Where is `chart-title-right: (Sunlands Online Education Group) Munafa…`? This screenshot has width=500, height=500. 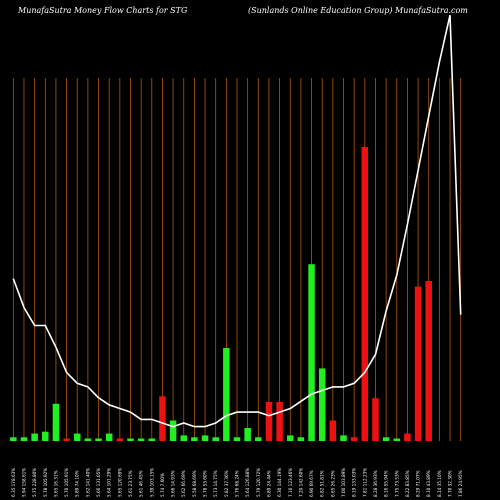
chart-title-right: (Sunlands Online Education Group) Munafa… is located at coordinates (358, 10).